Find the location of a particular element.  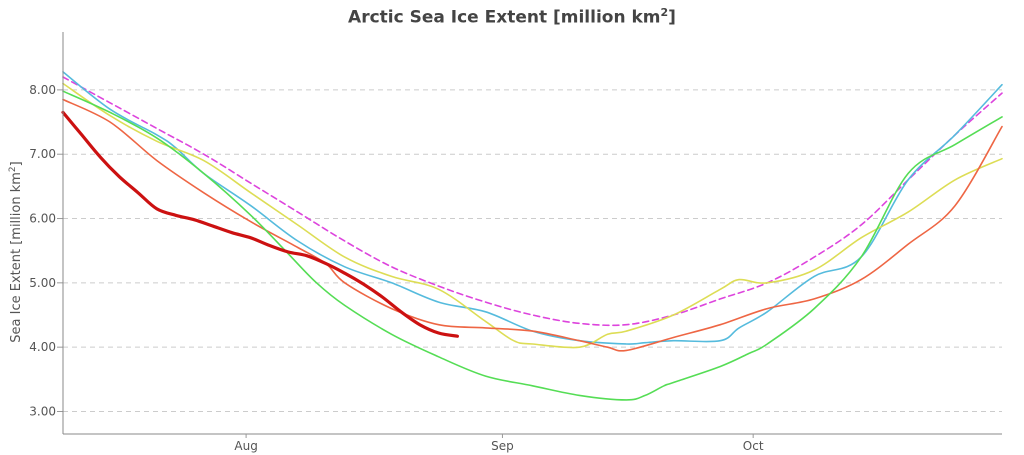

x-tick-label: Oct is located at coordinates (753, 446).